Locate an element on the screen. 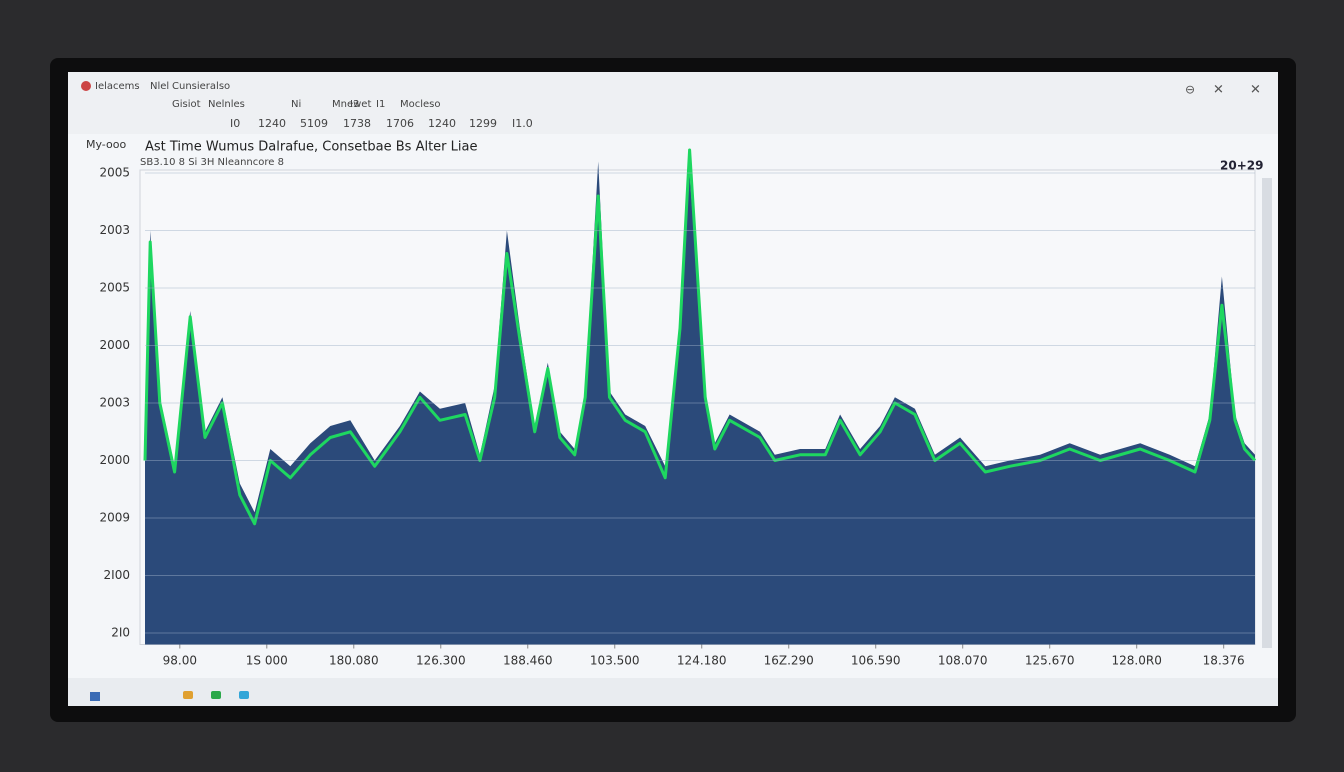 Image resolution: width=1344 pixels, height=772 pixels. x-tick-label: 1S 000 is located at coordinates (267, 661).